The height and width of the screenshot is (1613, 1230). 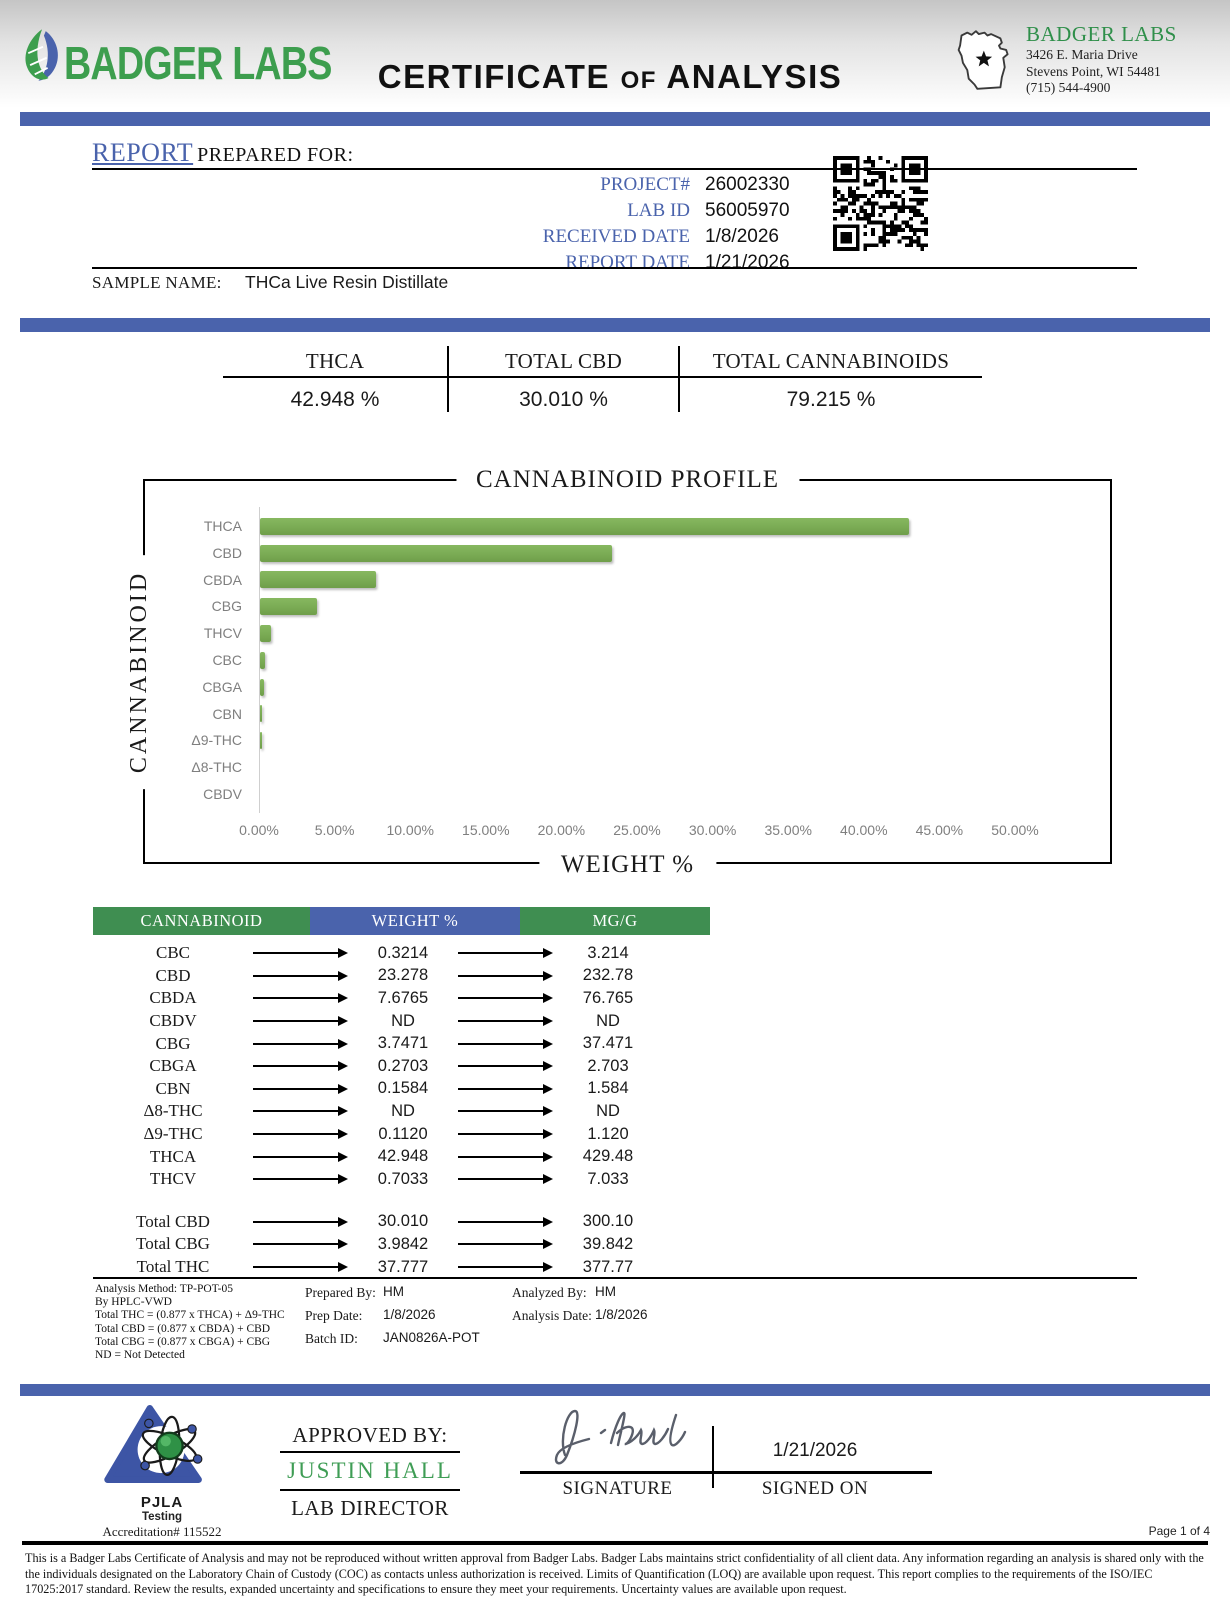 I want to click on sample-rule, so click(x=614, y=268).